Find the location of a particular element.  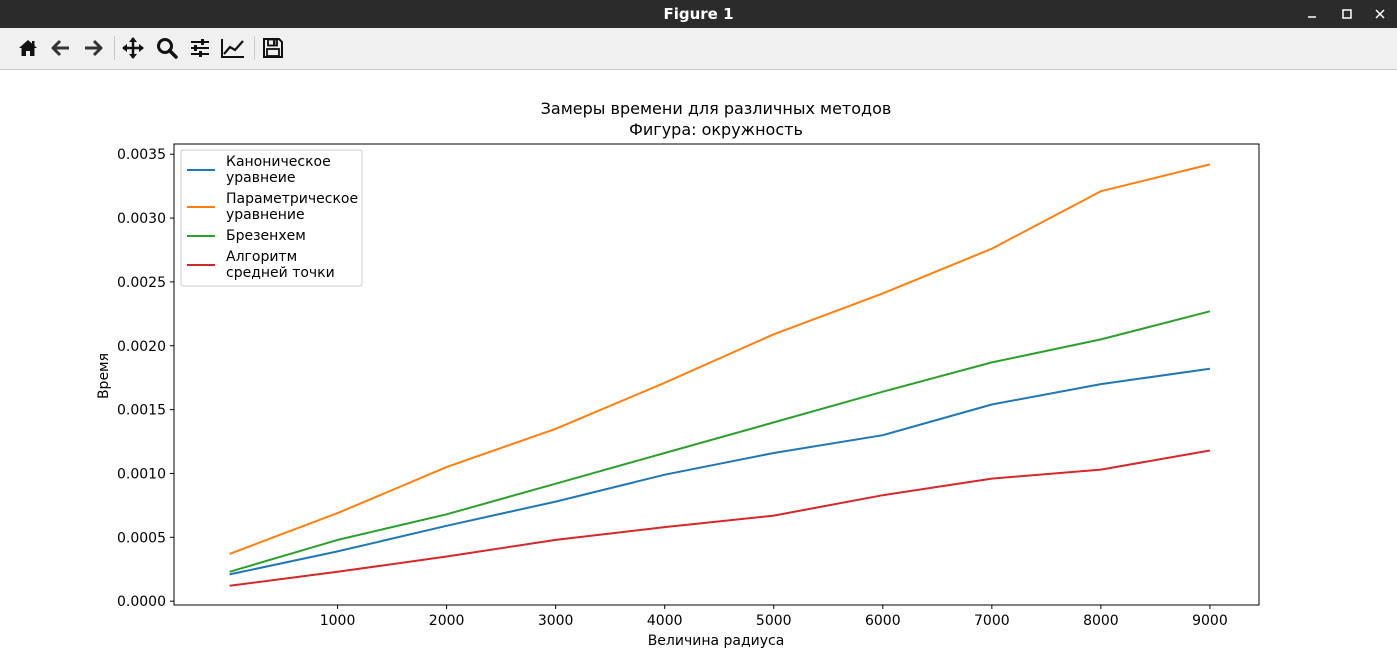

chart-subtitle: Фигура: окружность is located at coordinates (716, 129).